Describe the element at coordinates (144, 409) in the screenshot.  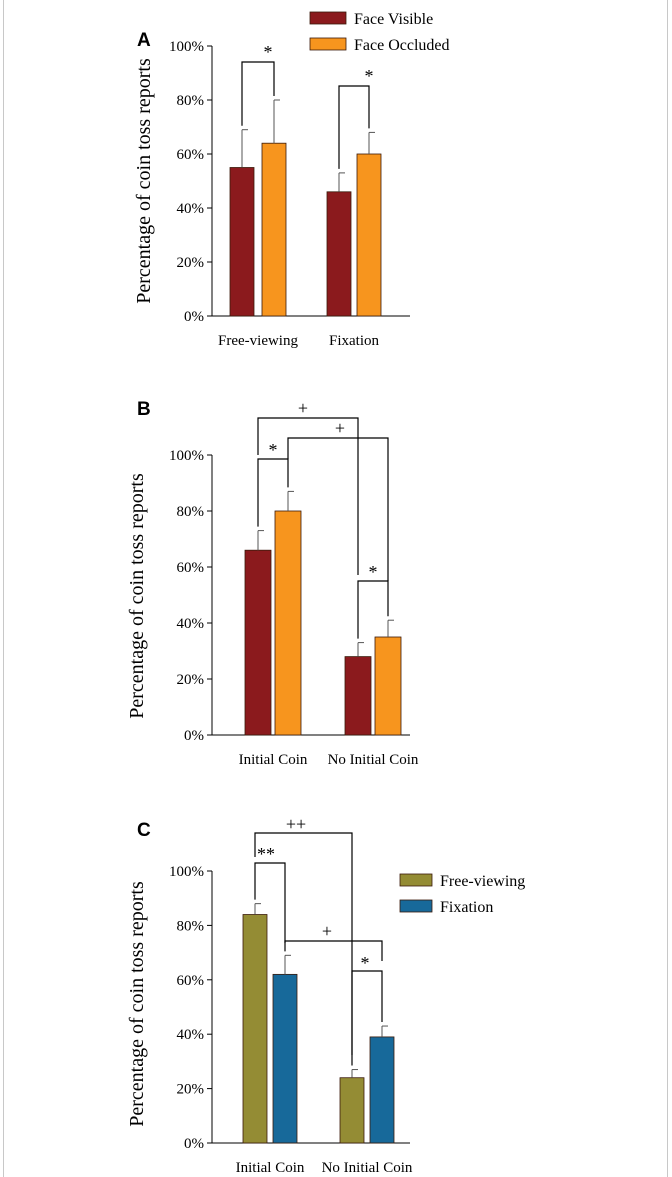
I see `panel-letter: B` at that location.